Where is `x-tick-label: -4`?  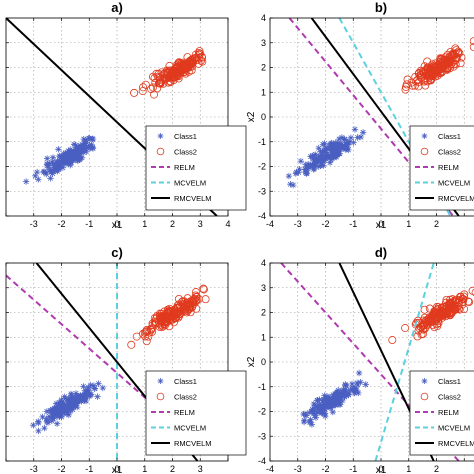 x-tick-label: -4 is located at coordinates (270, 224).